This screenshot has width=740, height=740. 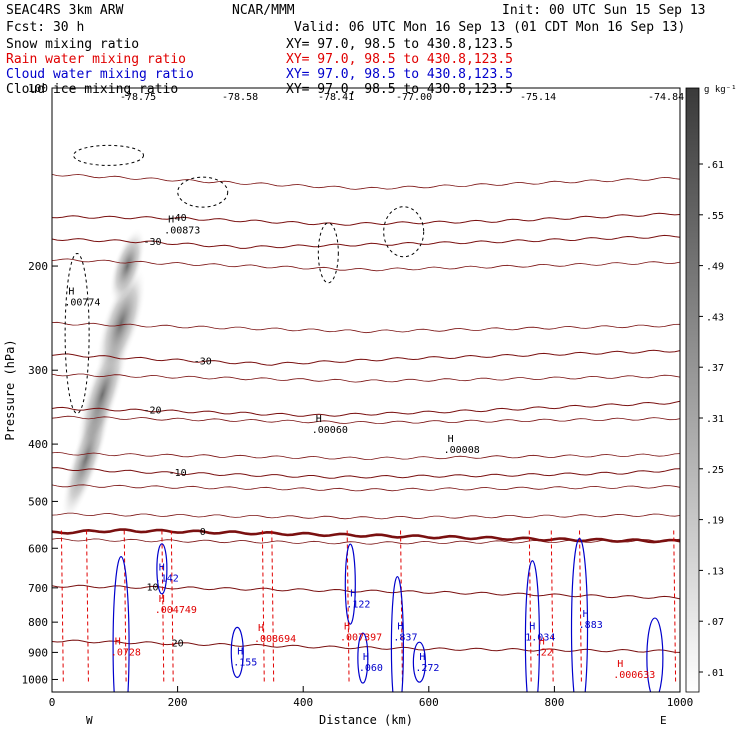 What do you see at coordinates (330, 430) in the screenshot?
I see `peak-value-label: .00060` at bounding box center [330, 430].